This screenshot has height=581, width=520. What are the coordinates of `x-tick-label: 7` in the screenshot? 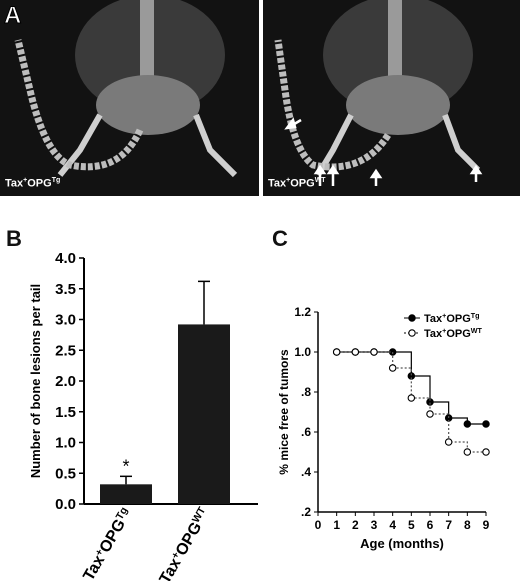 It's located at (448, 525).